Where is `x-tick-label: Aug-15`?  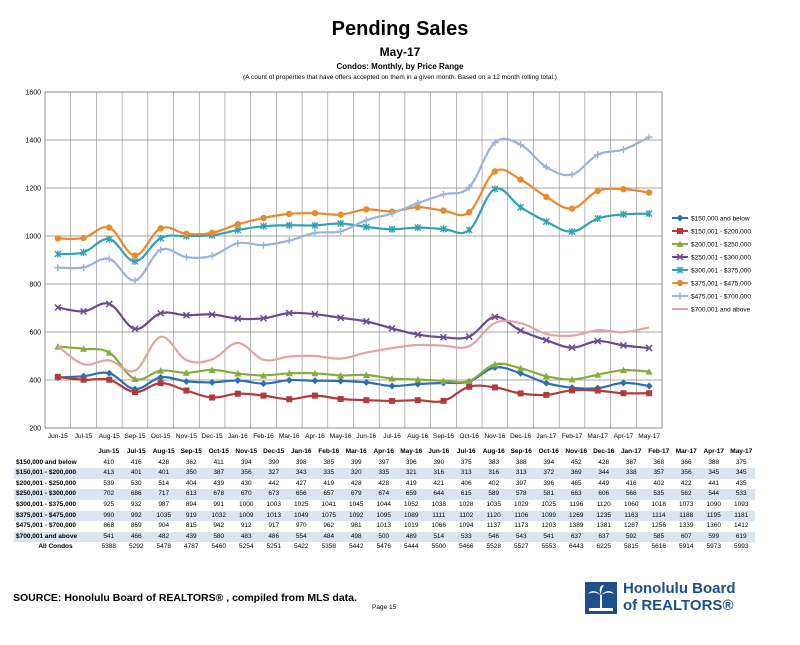
x-tick-label: Aug-15 is located at coordinates (109, 436).